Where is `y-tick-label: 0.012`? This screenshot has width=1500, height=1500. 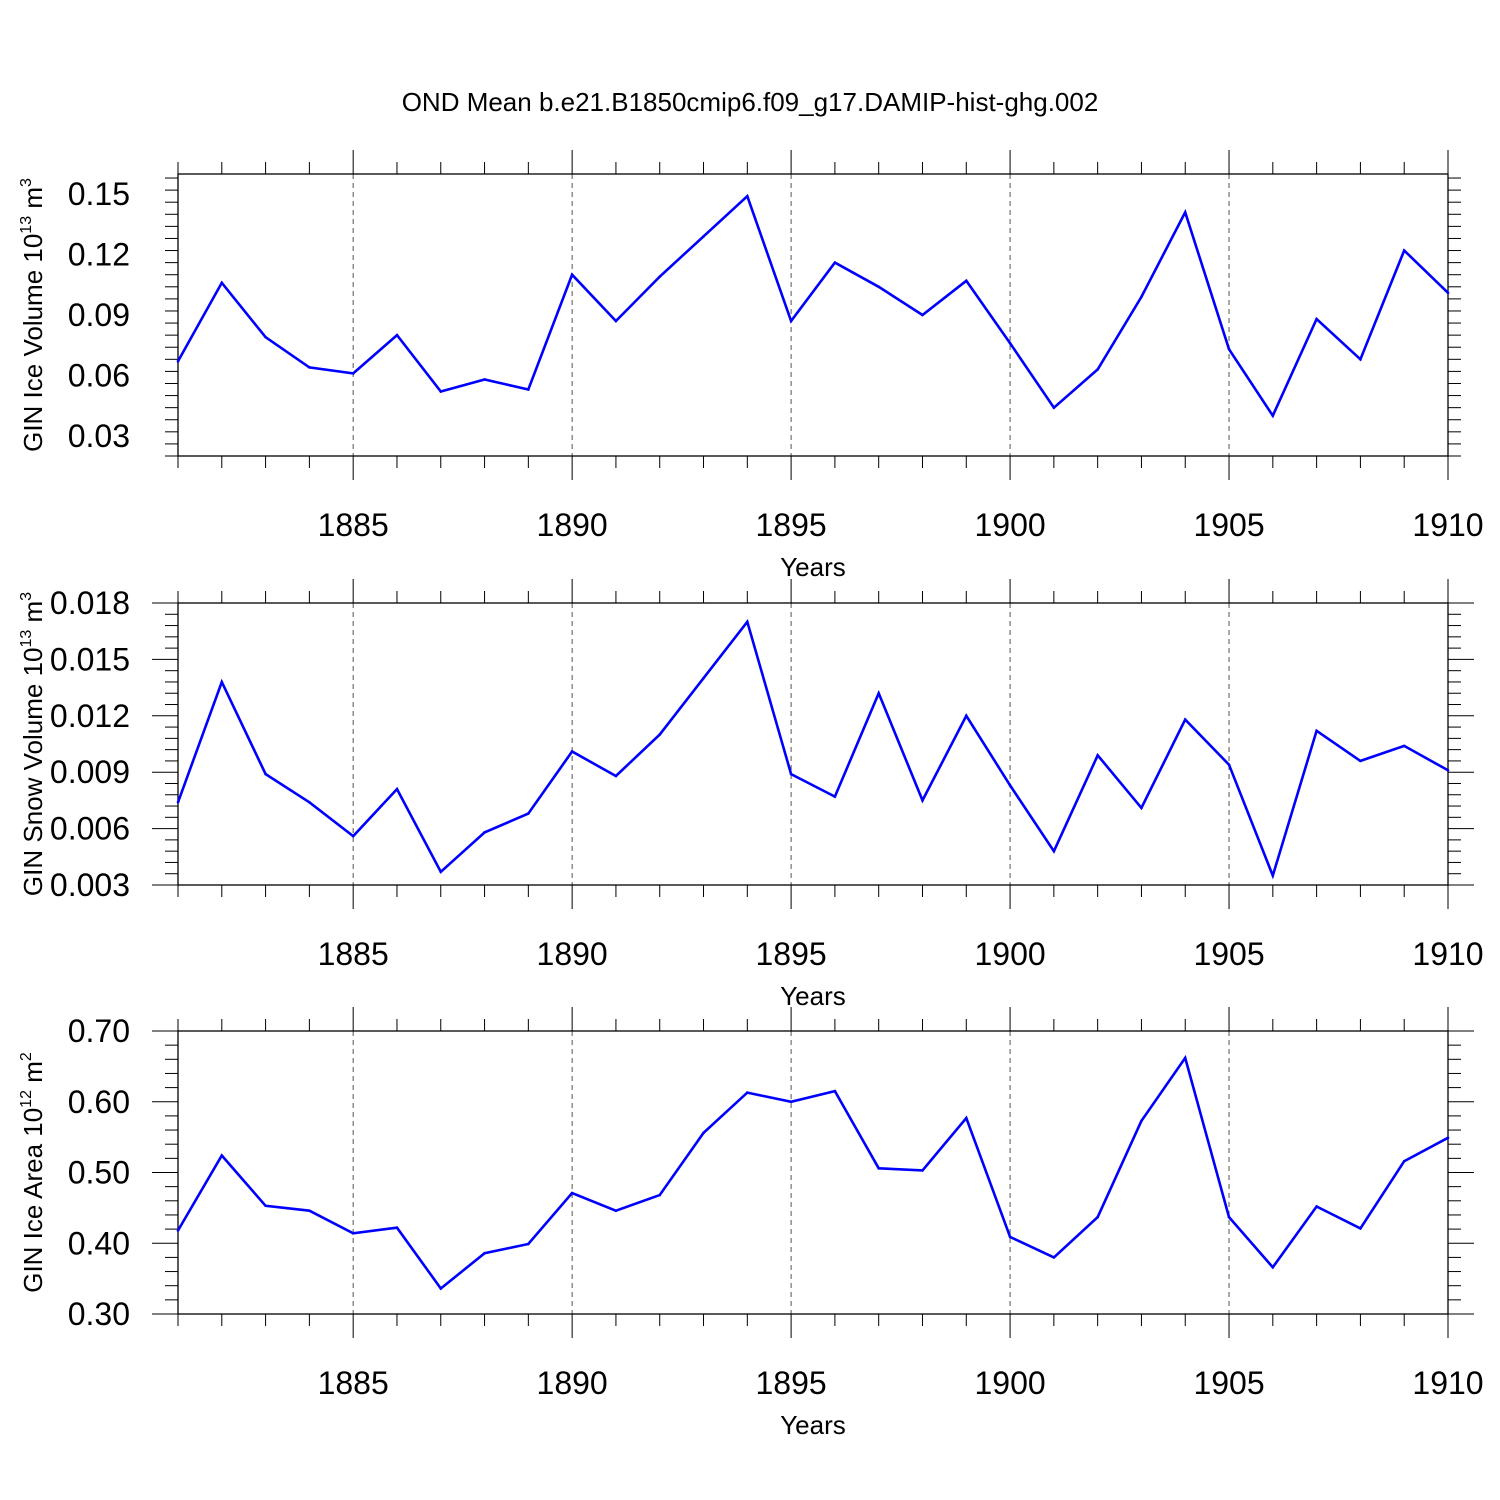
y-tick-label: 0.012 is located at coordinates (90, 716).